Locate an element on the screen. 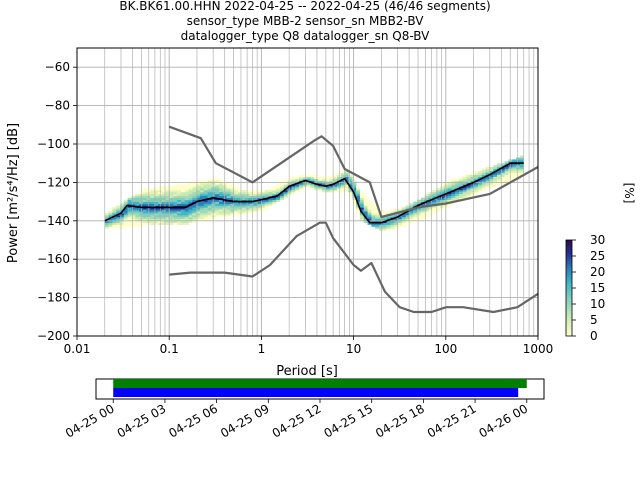  y-tick-label: −180 is located at coordinates (53, 298).